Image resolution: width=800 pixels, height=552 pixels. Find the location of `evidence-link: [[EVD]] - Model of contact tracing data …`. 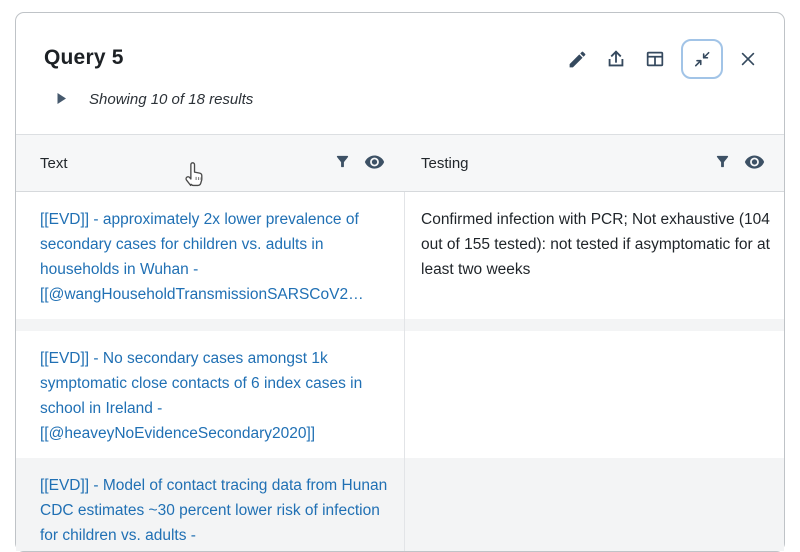

evidence-link: [[EVD]] - Model of contact tracing data … is located at coordinates (214, 510).